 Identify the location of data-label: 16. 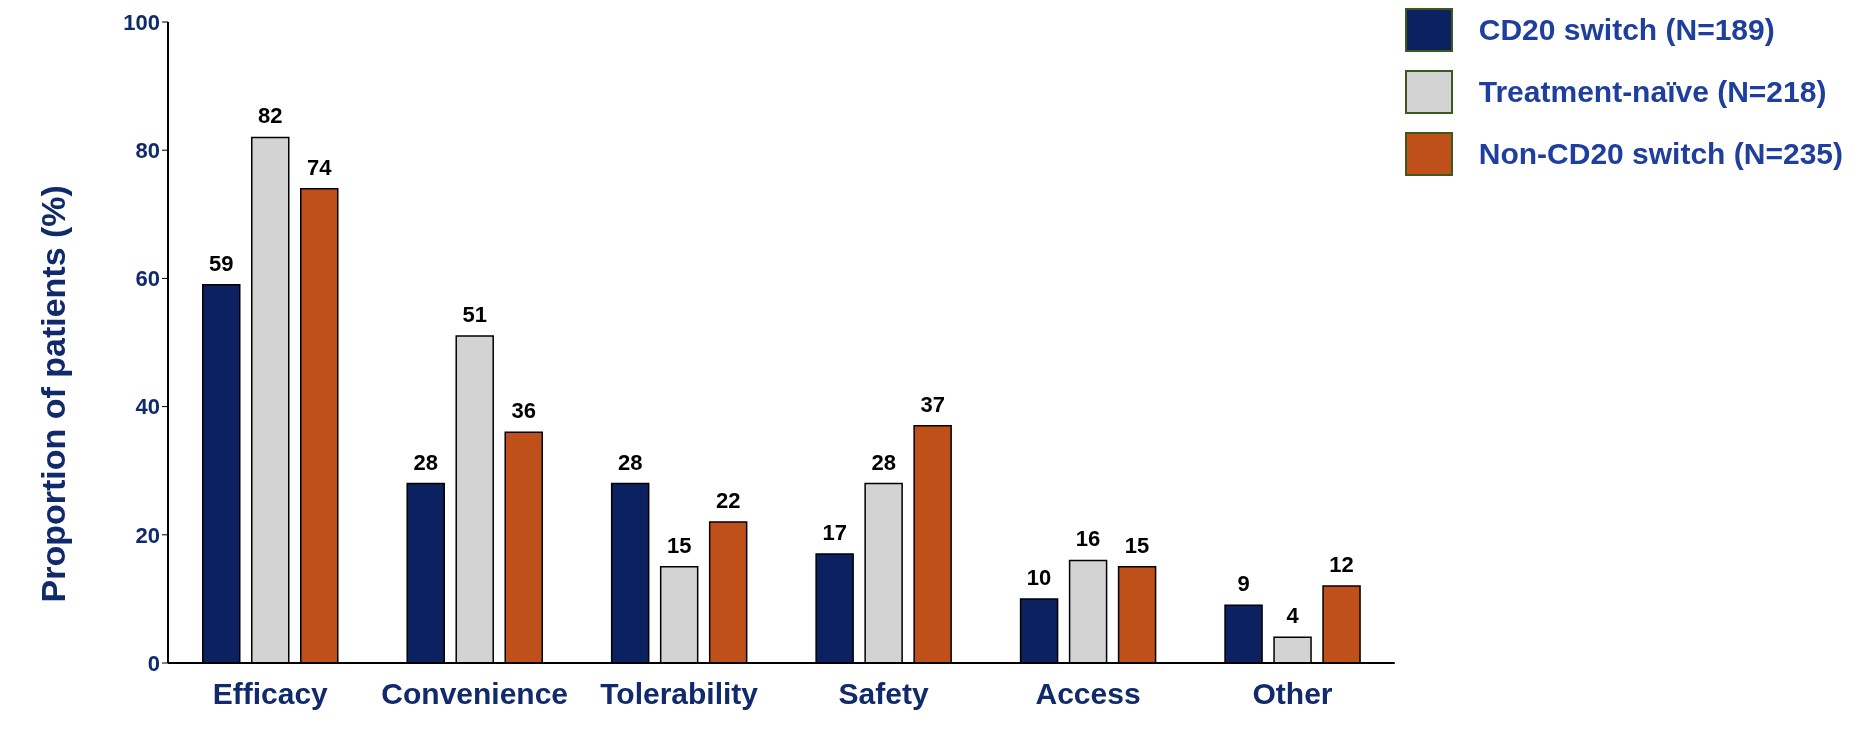
(1088, 539).